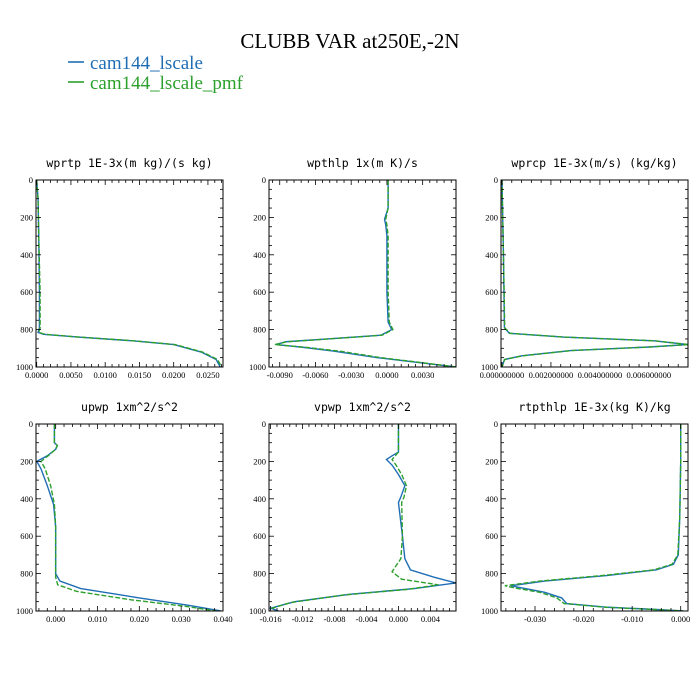 The height and width of the screenshot is (700, 700). What do you see at coordinates (167, 83) in the screenshot?
I see `legend-label-lscale-pmf: cam144_lscale_pmf` at bounding box center [167, 83].